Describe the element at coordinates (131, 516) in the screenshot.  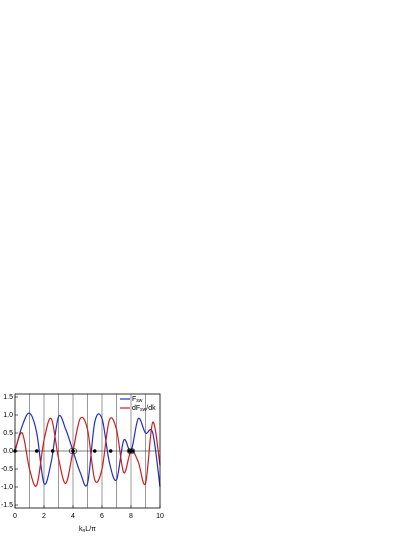
I see `x-tick-label: 8` at that location.